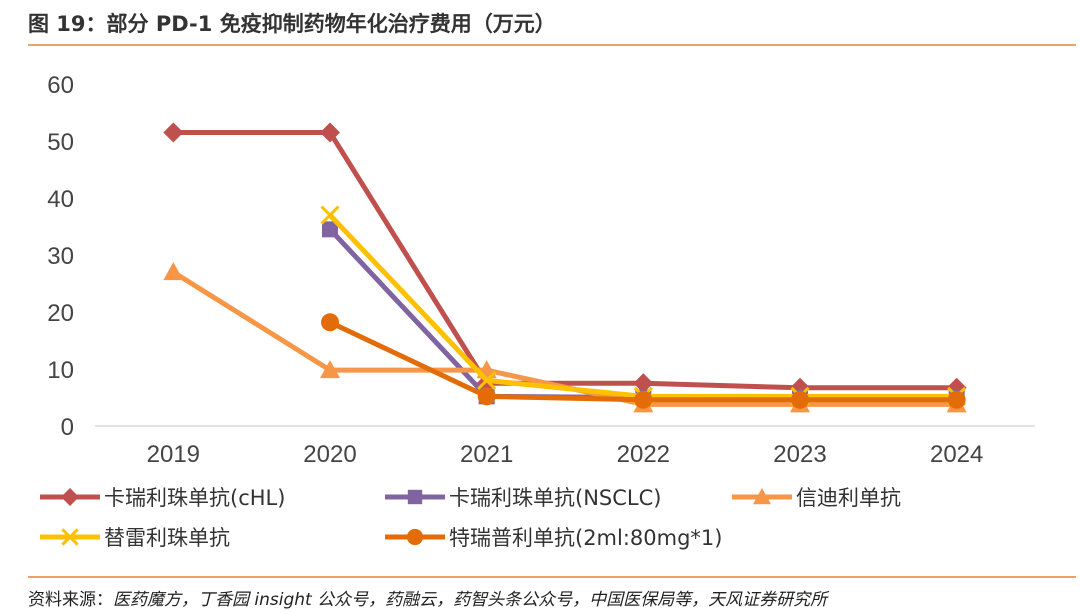 The width and height of the screenshot is (1080, 614). Describe the element at coordinates (167, 538) in the screenshot. I see `legend-label: 替雷利珠单抗` at that location.